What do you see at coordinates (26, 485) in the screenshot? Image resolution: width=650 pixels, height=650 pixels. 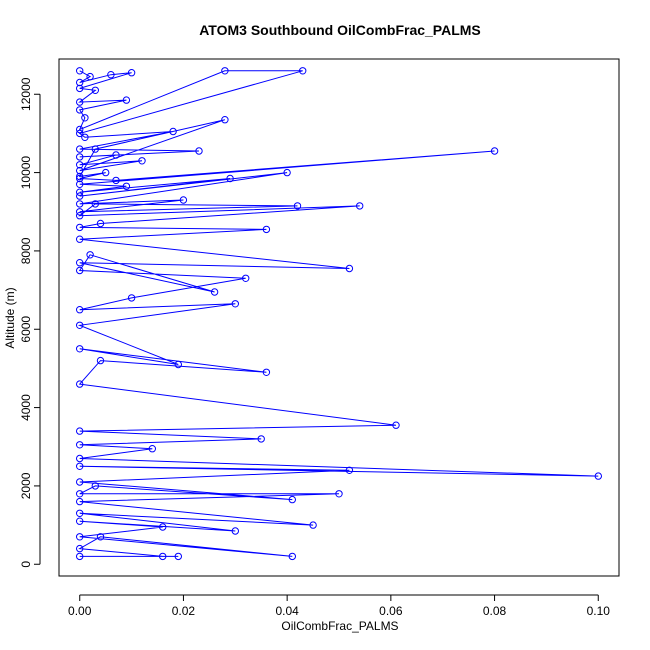 I see `y-tick-label: 2000` at bounding box center [26, 485].